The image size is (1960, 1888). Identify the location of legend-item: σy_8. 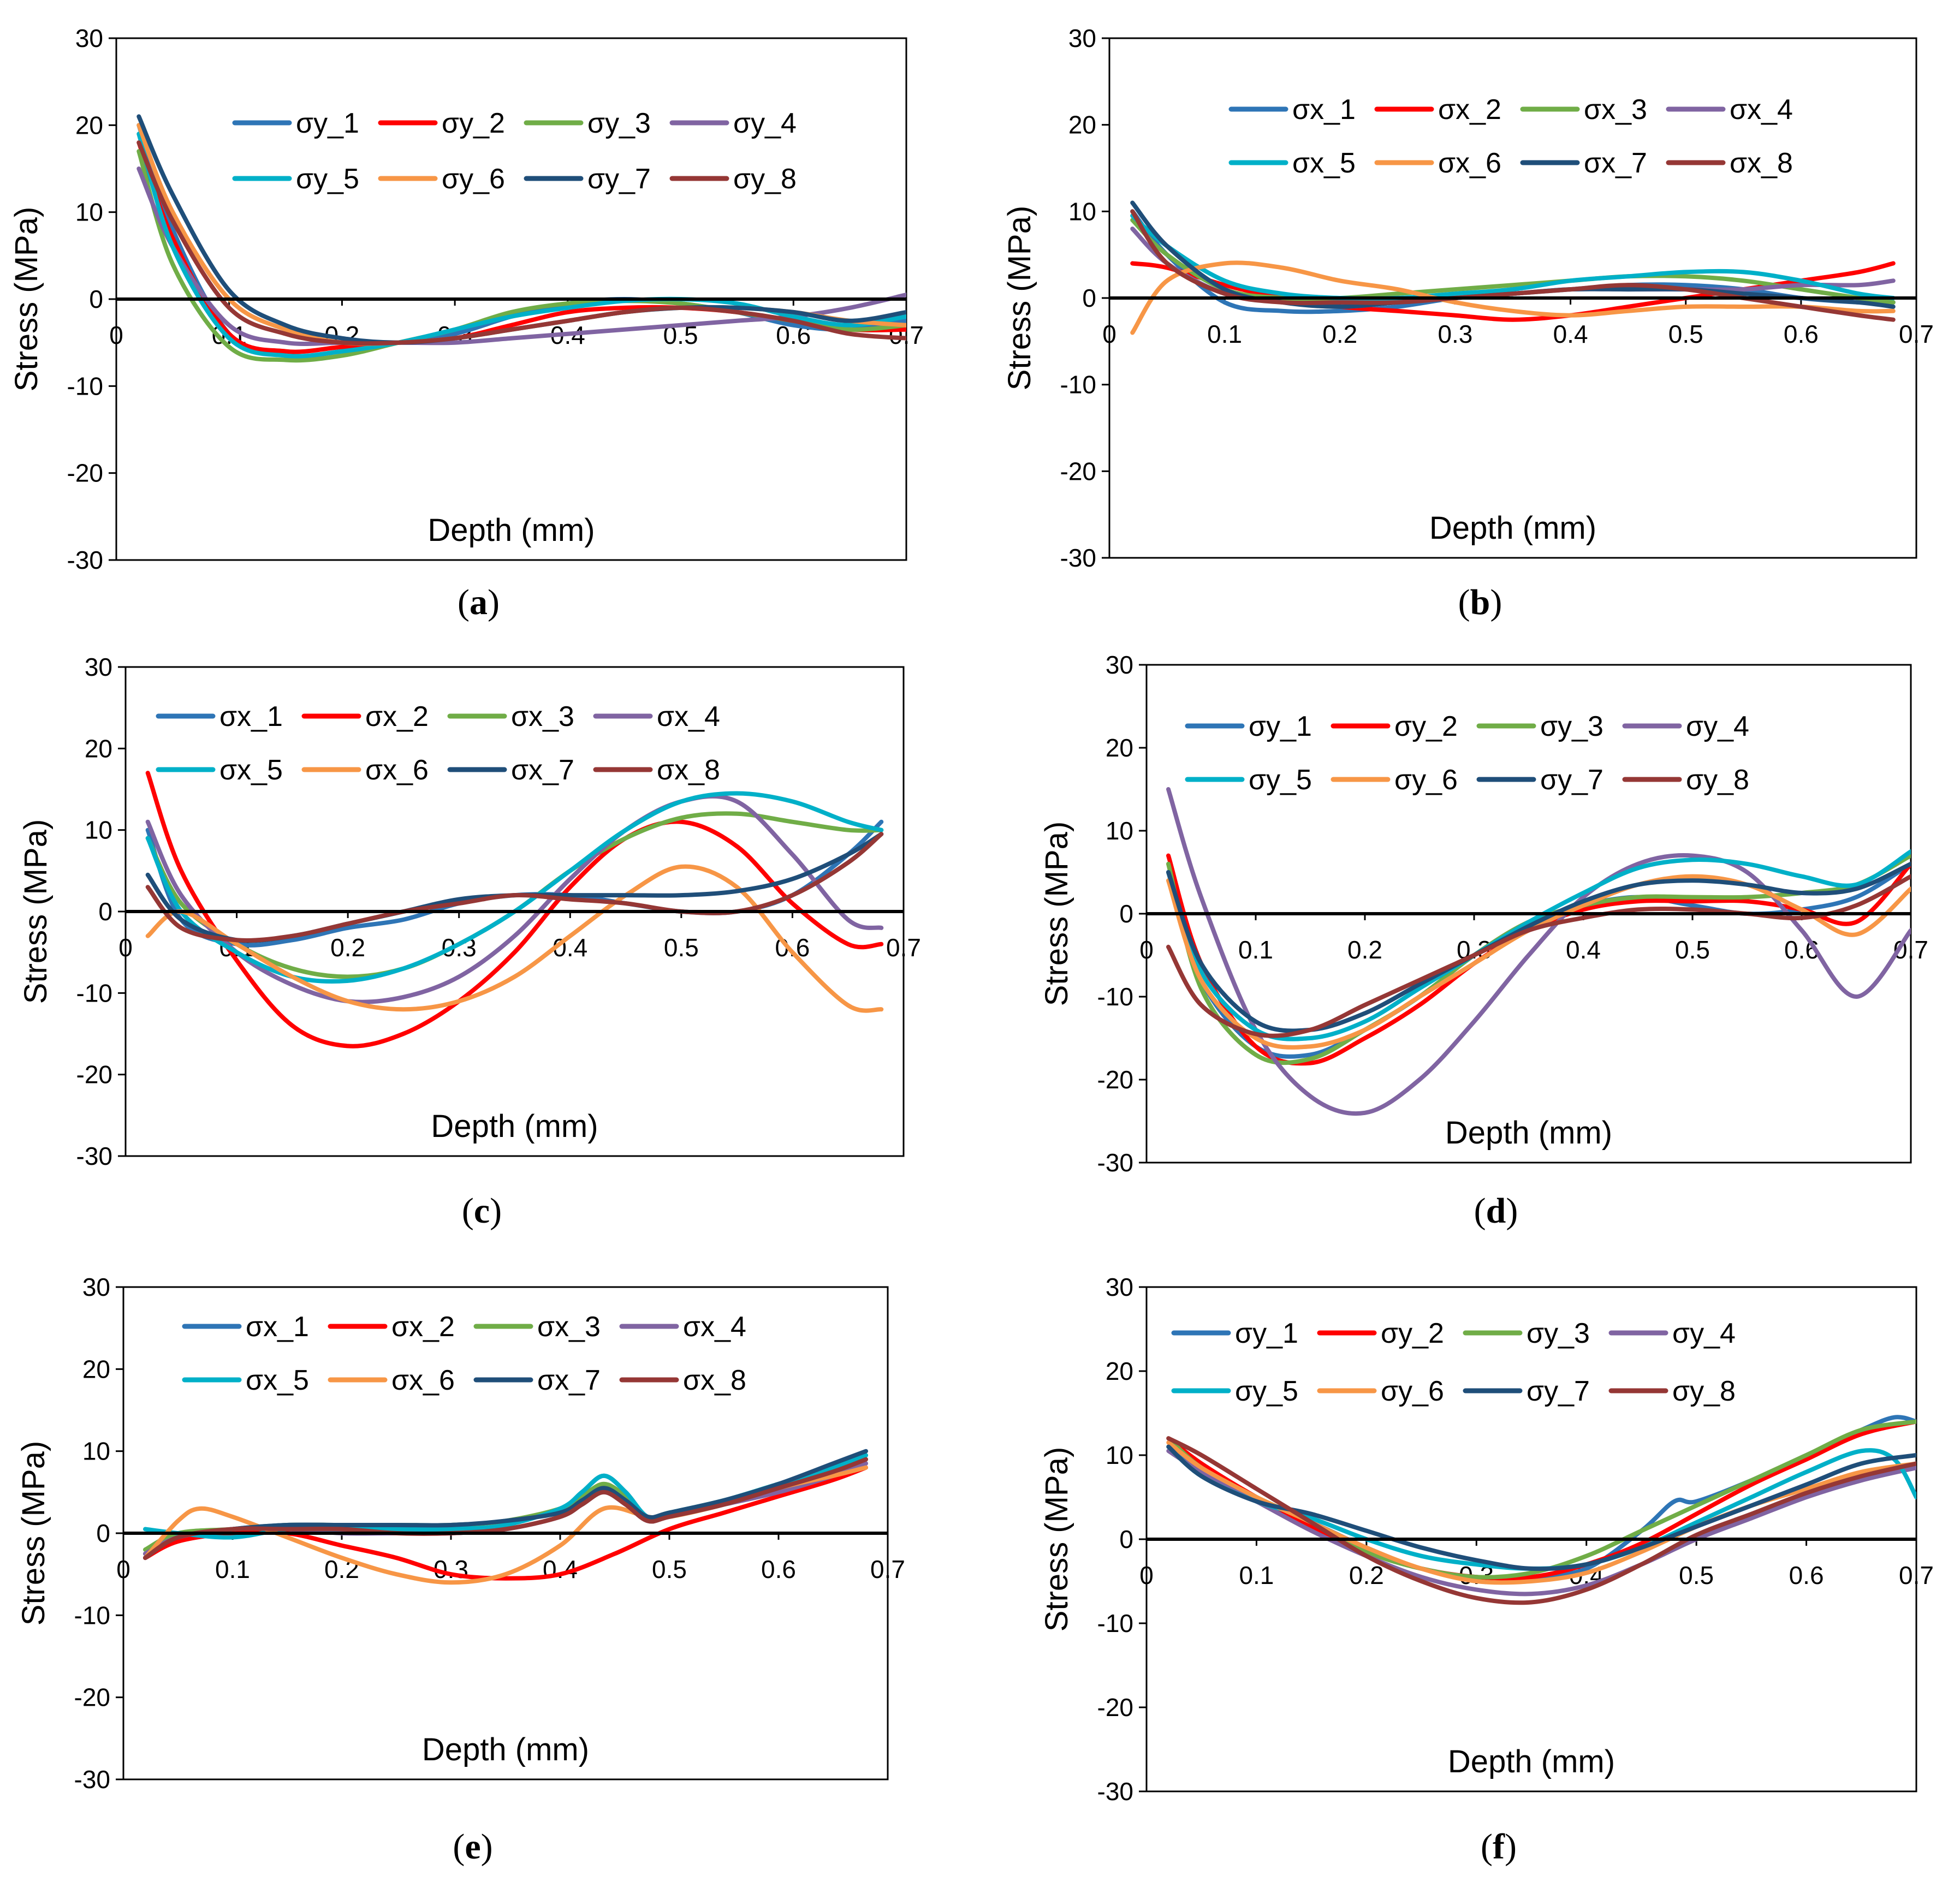
(733, 179).